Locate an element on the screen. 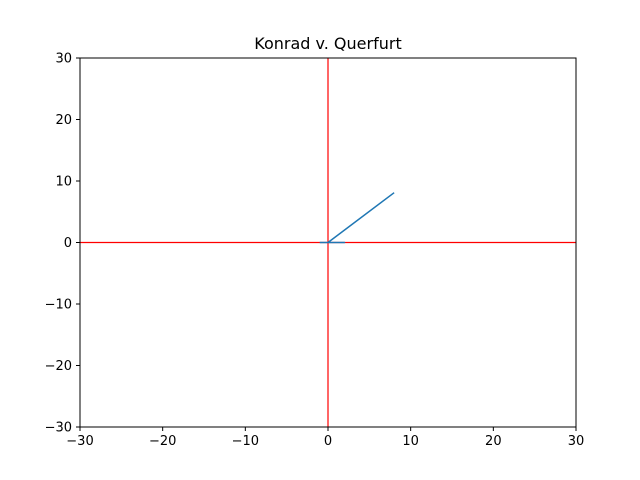  x-tick-label: 30 is located at coordinates (576, 441).